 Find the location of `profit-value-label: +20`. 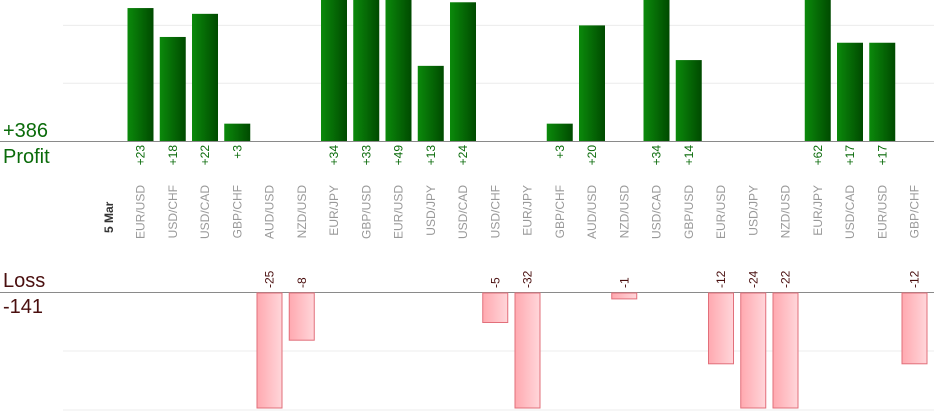

profit-value-label: +20 is located at coordinates (592, 155).